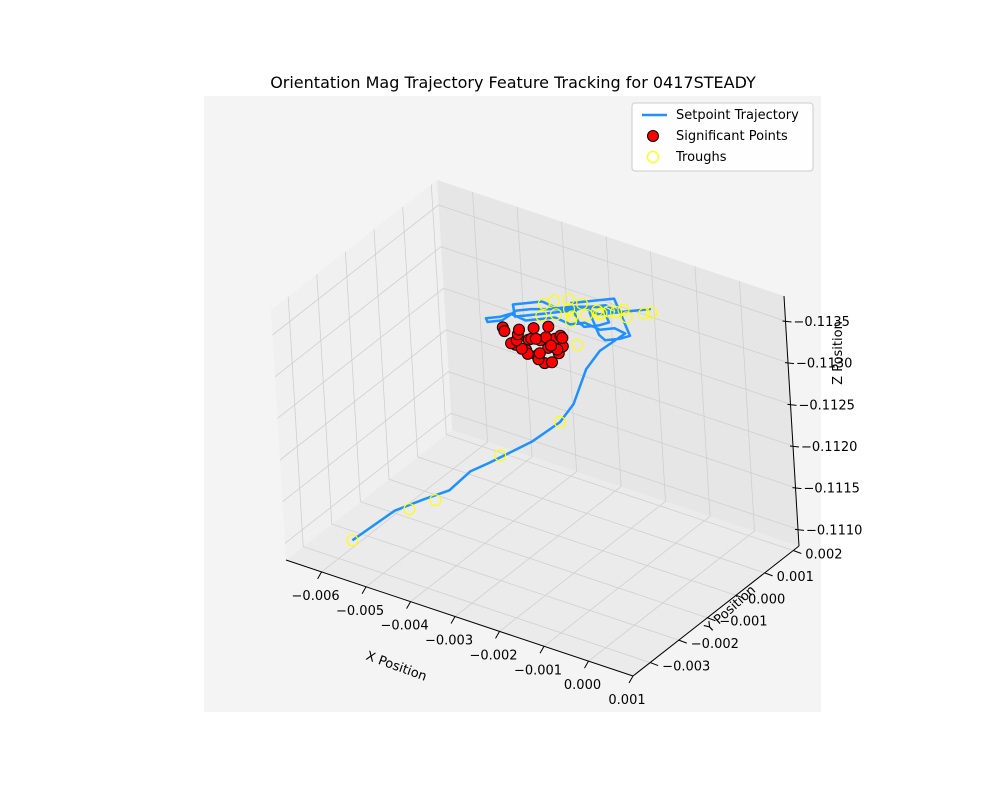 The height and width of the screenshot is (800, 1000). What do you see at coordinates (360, 611) in the screenshot?
I see `x-tick-label: −0.005` at bounding box center [360, 611].